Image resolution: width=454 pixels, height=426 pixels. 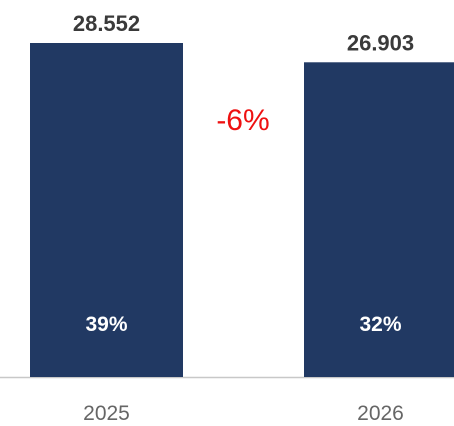 I want to click on value-label-2026: 26.903, so click(x=380, y=42).